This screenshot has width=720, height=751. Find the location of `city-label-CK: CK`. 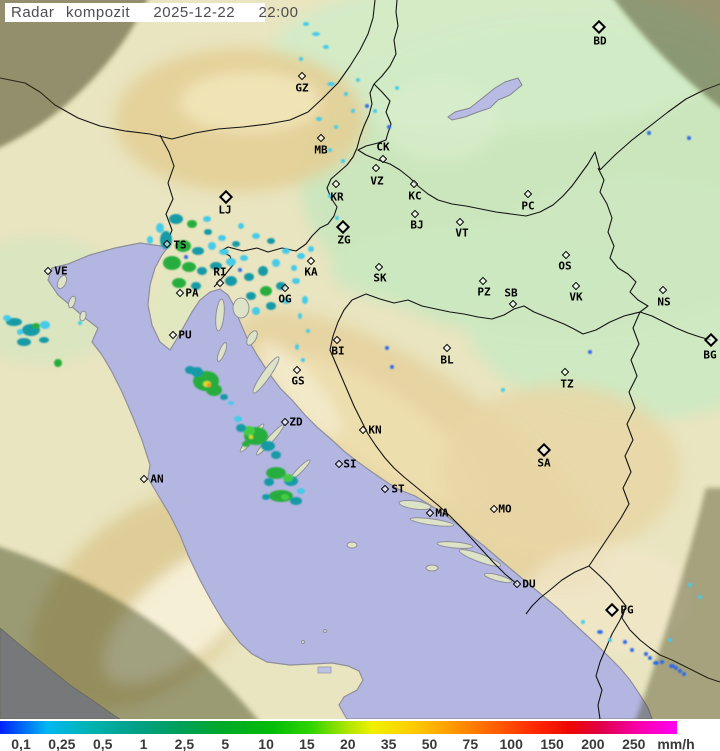

city-label-CK: CK is located at coordinates (383, 147).